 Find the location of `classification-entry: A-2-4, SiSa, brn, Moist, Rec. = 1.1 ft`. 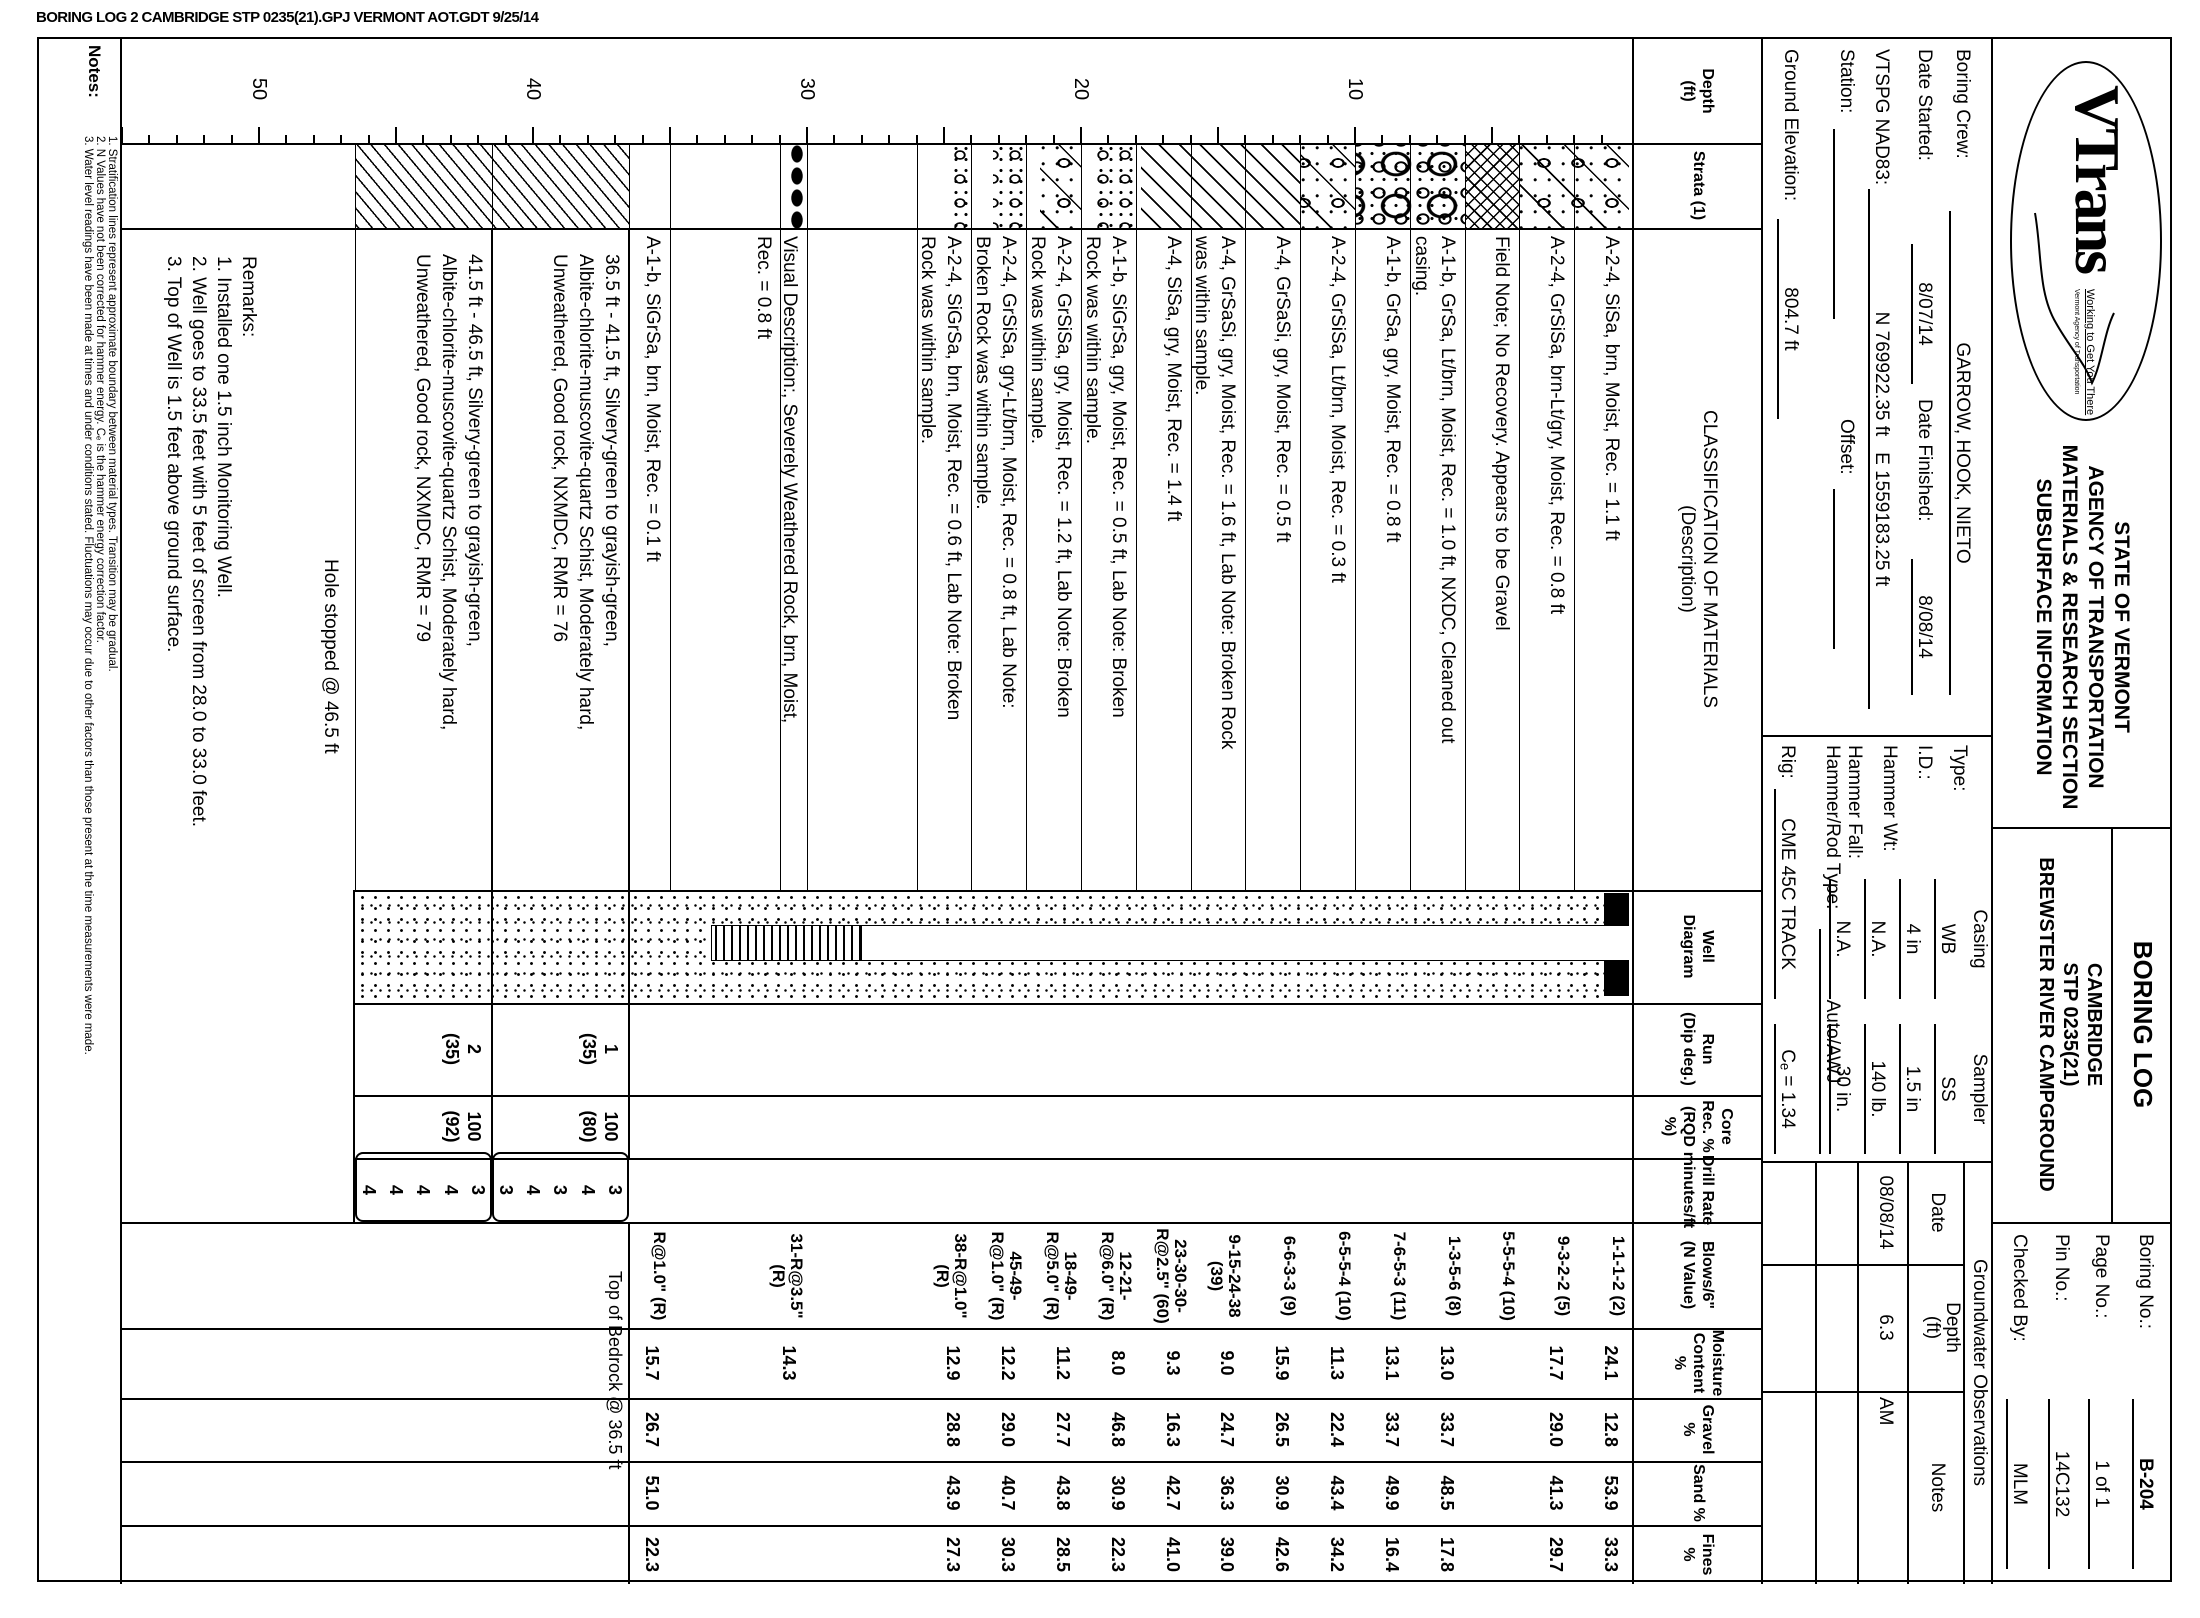

classification-entry: A-2-4, SiSa, brn, Moist, Rec. = 1.1 ft is located at coordinates (1611, 388).